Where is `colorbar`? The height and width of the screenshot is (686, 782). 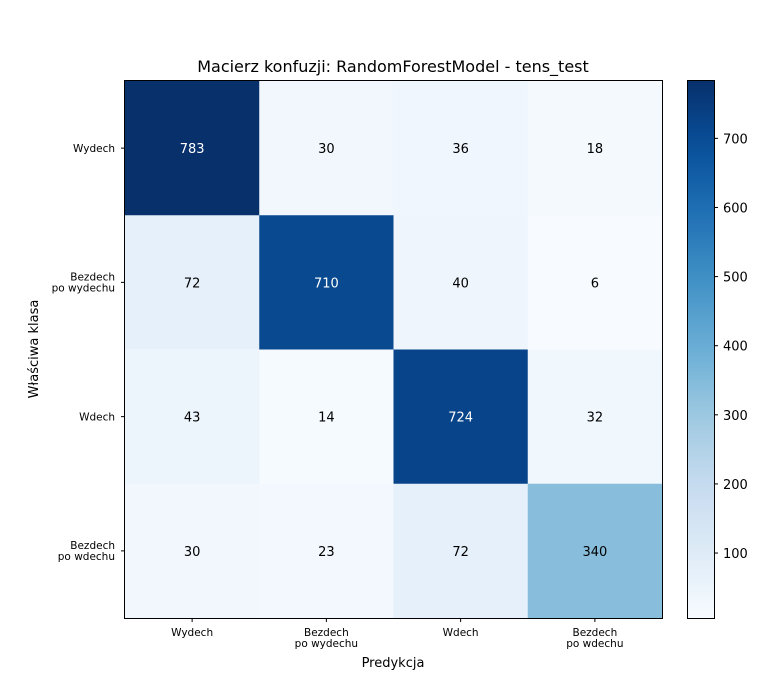
colorbar is located at coordinates (701, 349).